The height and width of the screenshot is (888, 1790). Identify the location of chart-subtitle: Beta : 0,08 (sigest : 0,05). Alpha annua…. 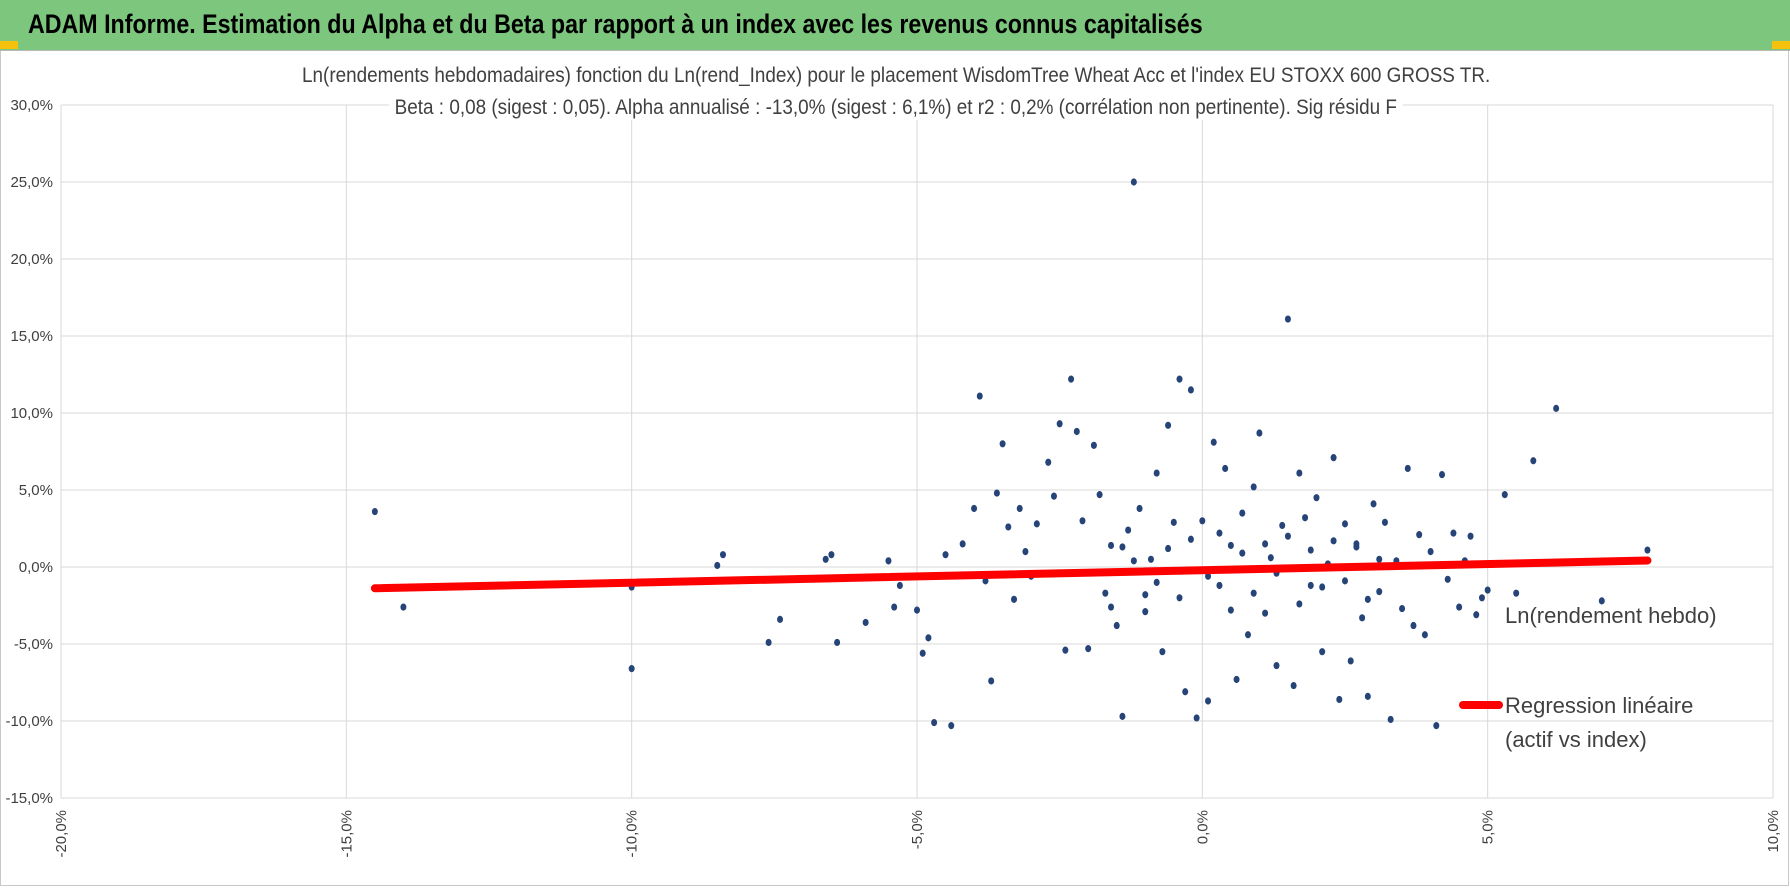
(895, 108).